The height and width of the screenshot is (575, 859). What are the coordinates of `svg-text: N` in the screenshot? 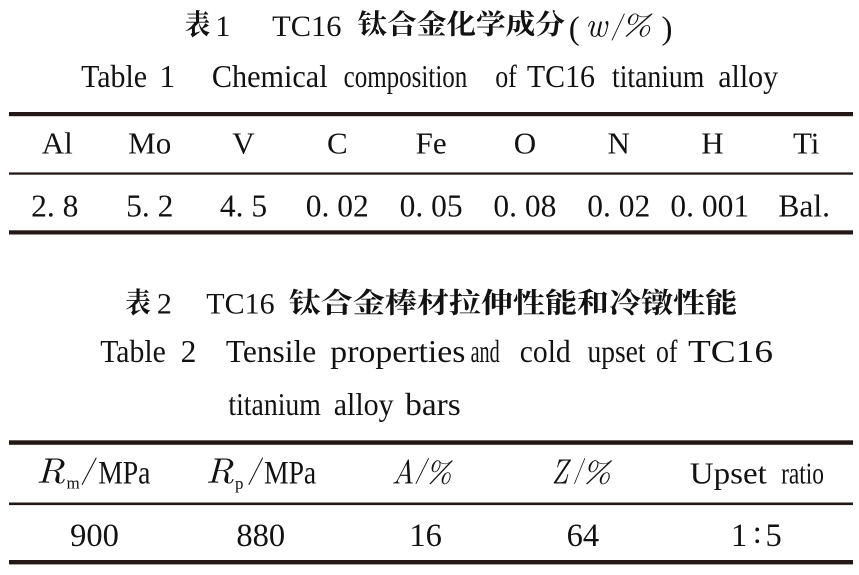 It's located at (619, 142).